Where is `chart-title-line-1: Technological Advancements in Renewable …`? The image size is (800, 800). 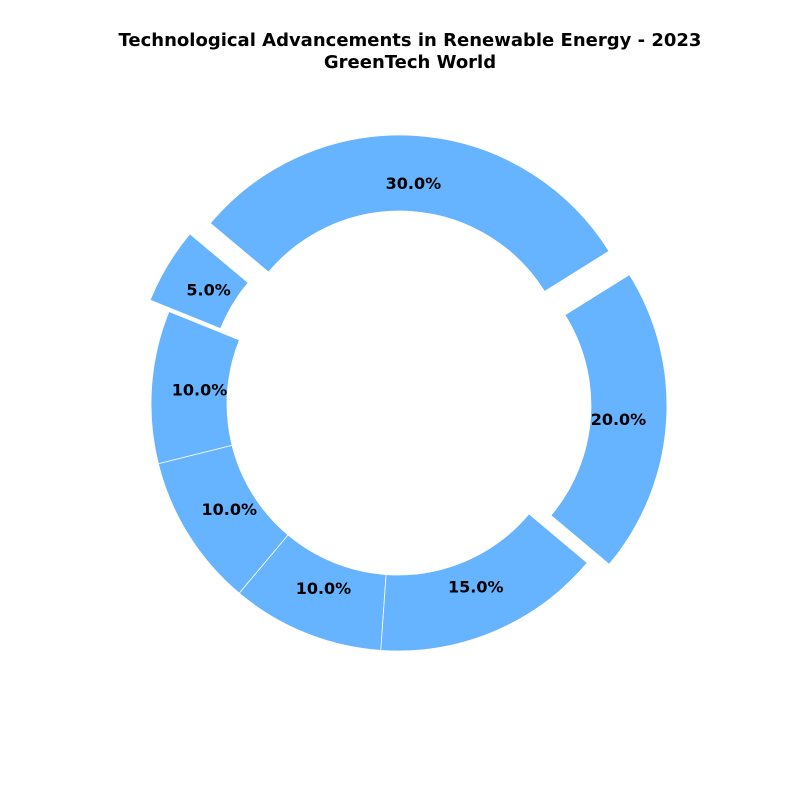
chart-title-line-1: Technological Advancements in Renewable … is located at coordinates (410, 40).